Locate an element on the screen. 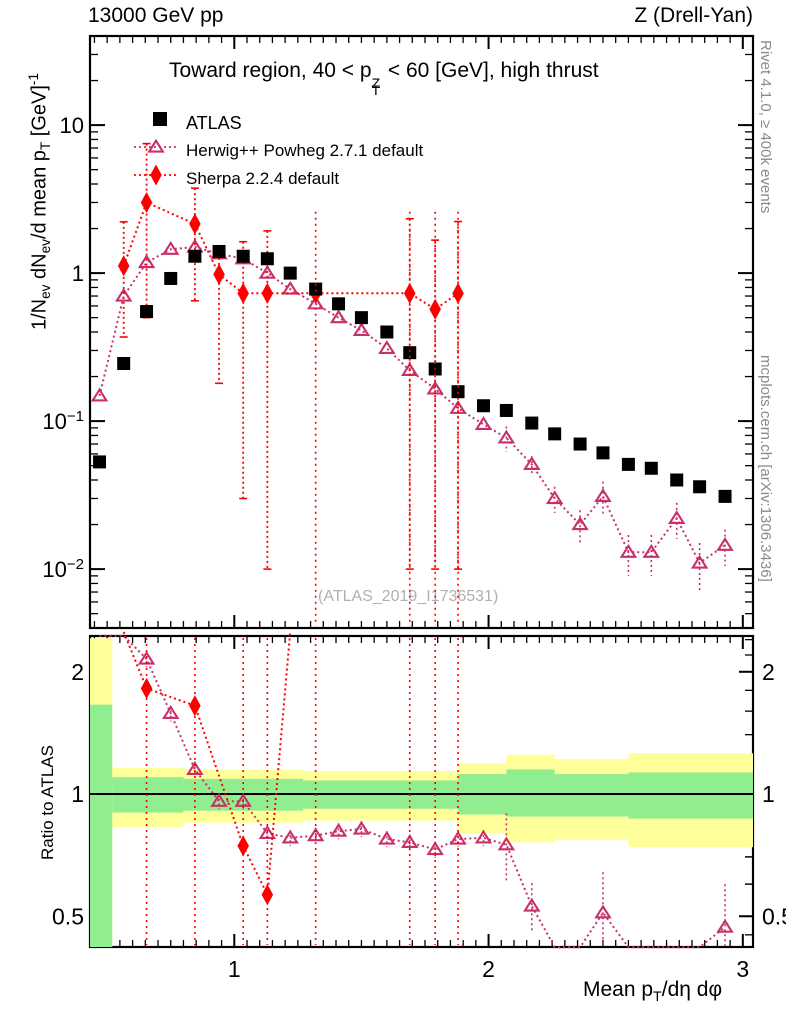 The height and width of the screenshot is (1024, 786). xaxis-tick-label: 1 is located at coordinates (234, 969).